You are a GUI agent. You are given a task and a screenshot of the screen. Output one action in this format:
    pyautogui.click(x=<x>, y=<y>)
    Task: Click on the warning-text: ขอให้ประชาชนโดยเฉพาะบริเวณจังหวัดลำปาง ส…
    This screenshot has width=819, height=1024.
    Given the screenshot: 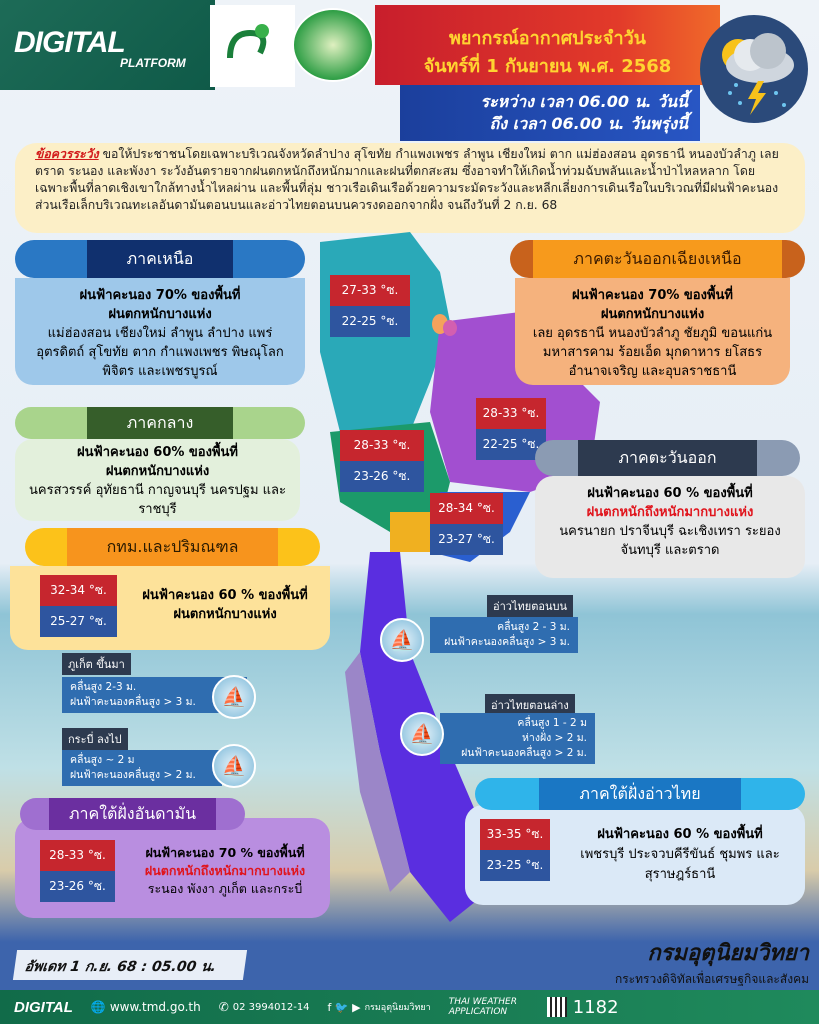 What is the action you would take?
    pyautogui.click(x=407, y=179)
    